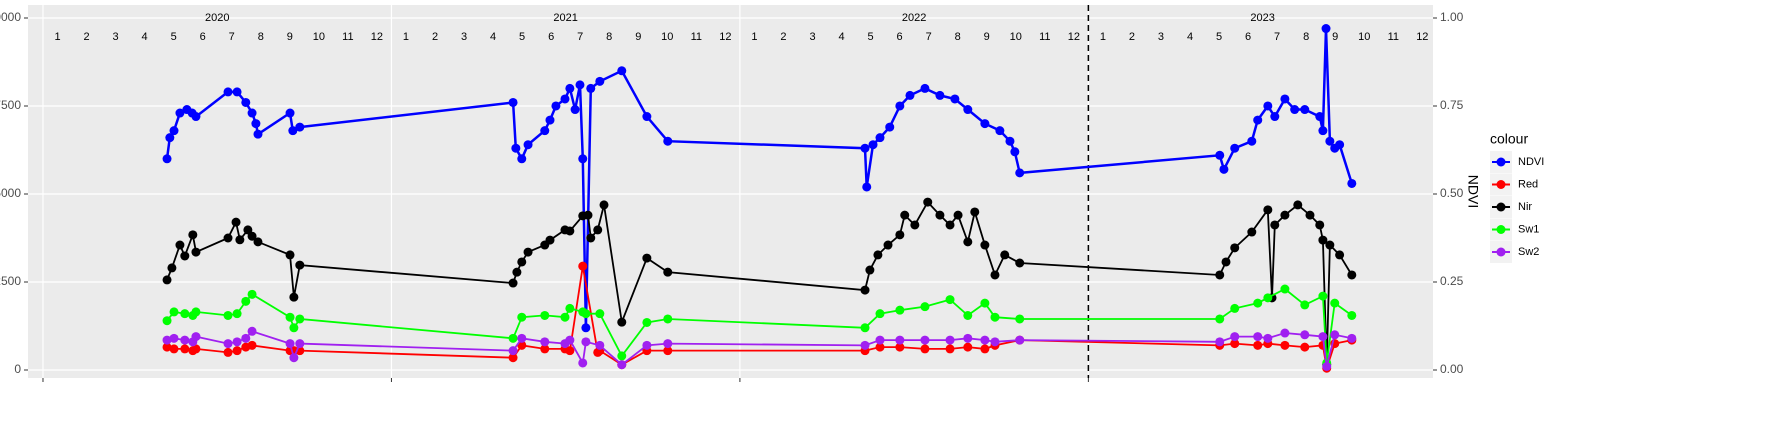 Image resolution: width=1773 pixels, height=447 pixels. What do you see at coordinates (1262, 18) in the screenshot?
I see `year-label: 2023` at bounding box center [1262, 18].